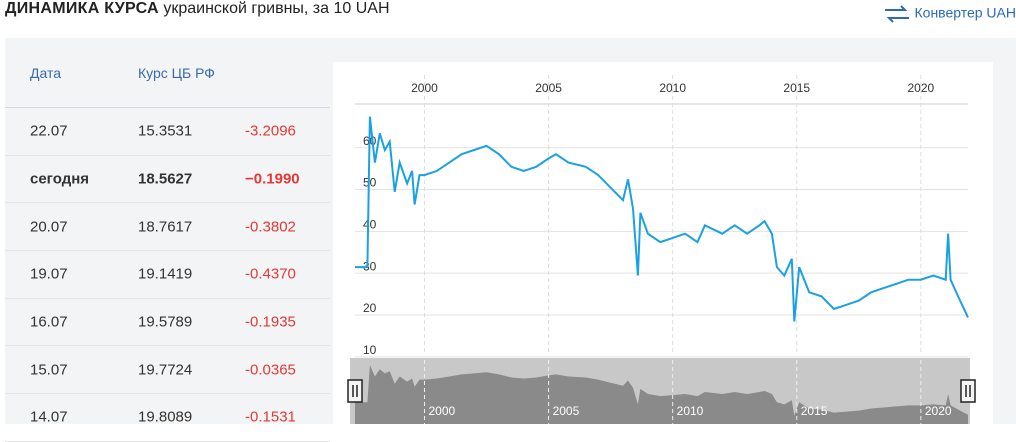 The height and width of the screenshot is (442, 1016). Describe the element at coordinates (796, 88) in the screenshot. I see `x-tick-label: 2015` at that location.